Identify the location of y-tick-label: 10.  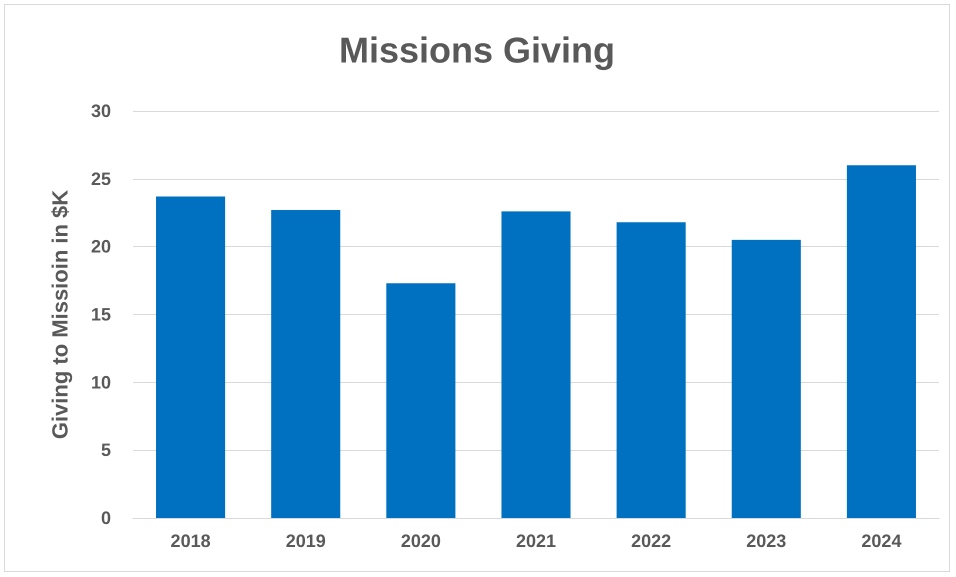
(100, 382).